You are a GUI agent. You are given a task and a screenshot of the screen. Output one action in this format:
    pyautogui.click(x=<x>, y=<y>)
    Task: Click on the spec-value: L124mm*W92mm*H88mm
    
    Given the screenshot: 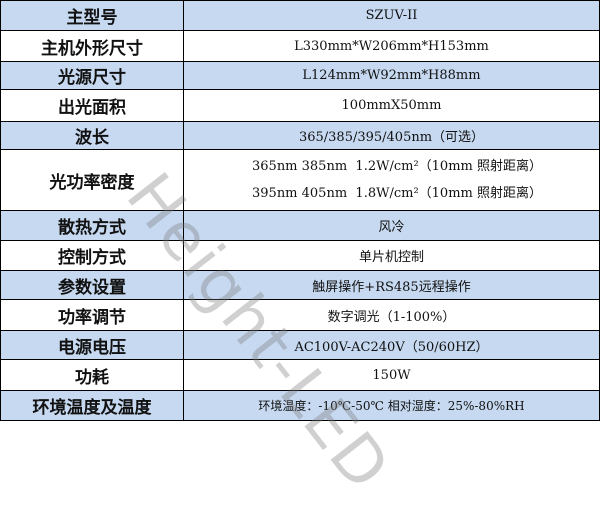 What is the action you would take?
    pyautogui.click(x=391, y=75)
    